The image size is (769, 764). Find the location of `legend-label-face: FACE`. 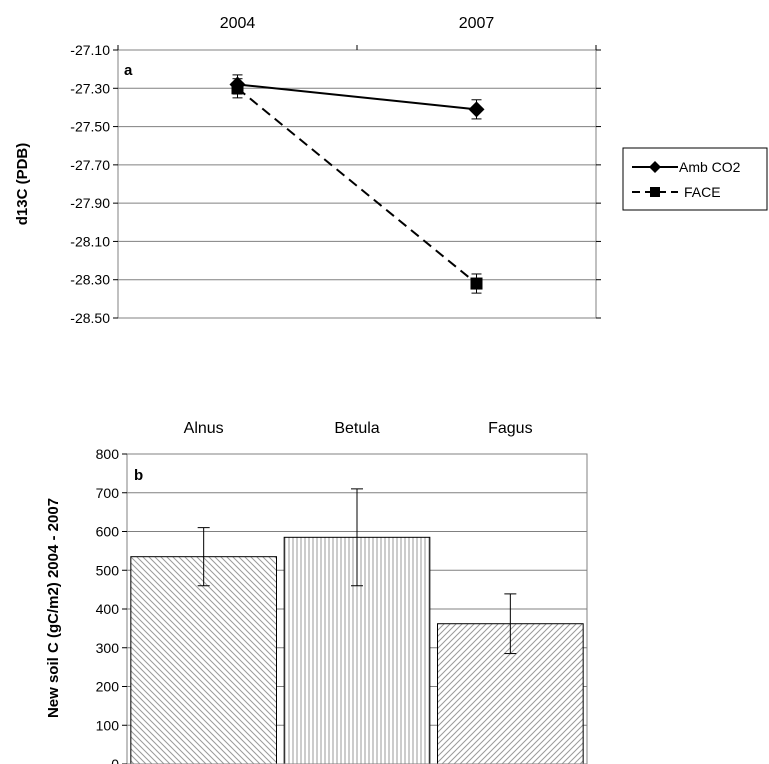

legend-label-face: FACE is located at coordinates (702, 192).